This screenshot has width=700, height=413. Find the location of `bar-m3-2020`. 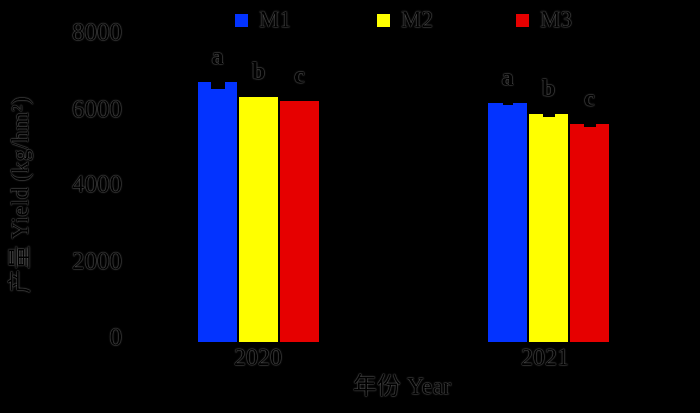

bar-m3-2020 is located at coordinates (299, 221).